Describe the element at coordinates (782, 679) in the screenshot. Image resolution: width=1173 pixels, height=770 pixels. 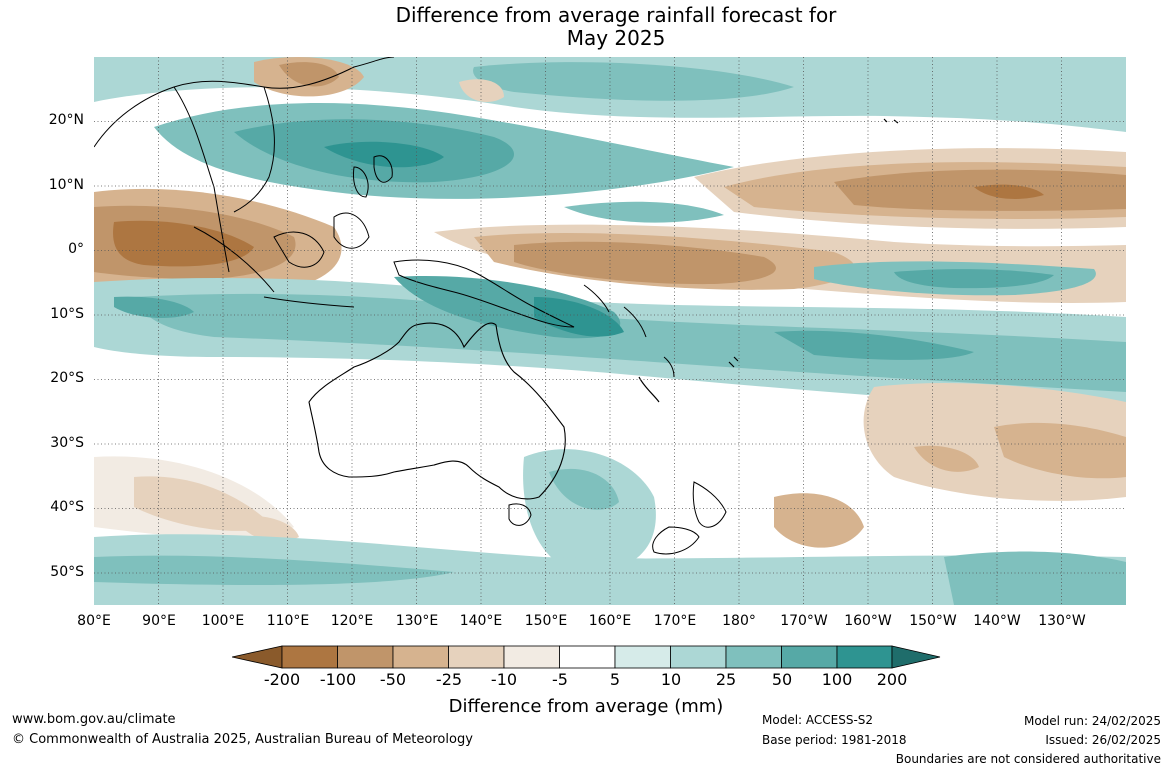
I see `legend-tick-9: 50` at that location.